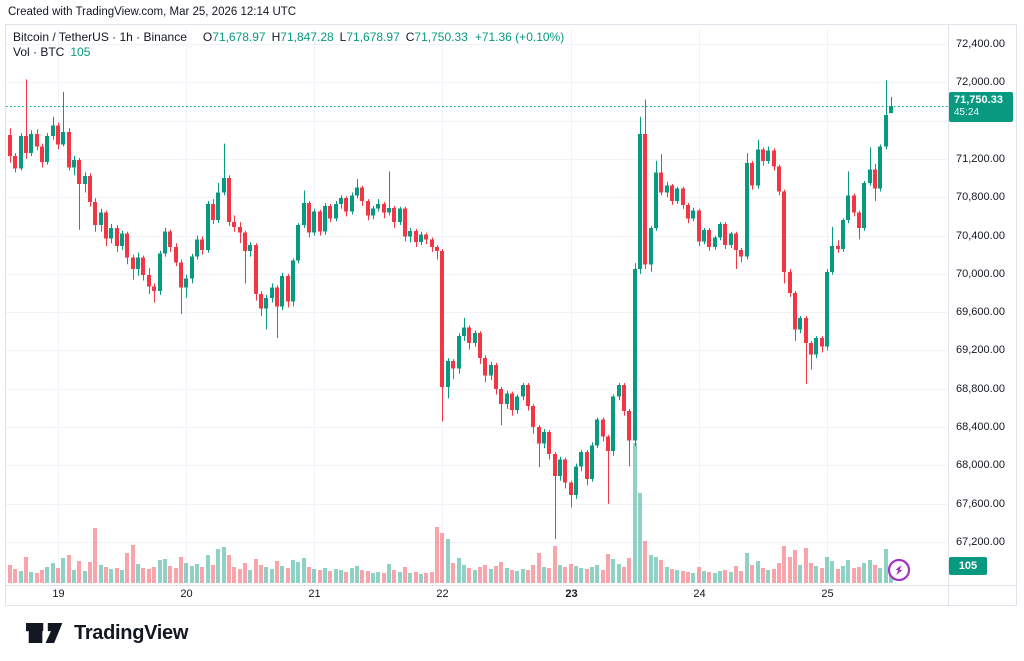 The image size is (1024, 661). Describe the element at coordinates (58, 594) in the screenshot. I see `time-axis-label: 19` at that location.